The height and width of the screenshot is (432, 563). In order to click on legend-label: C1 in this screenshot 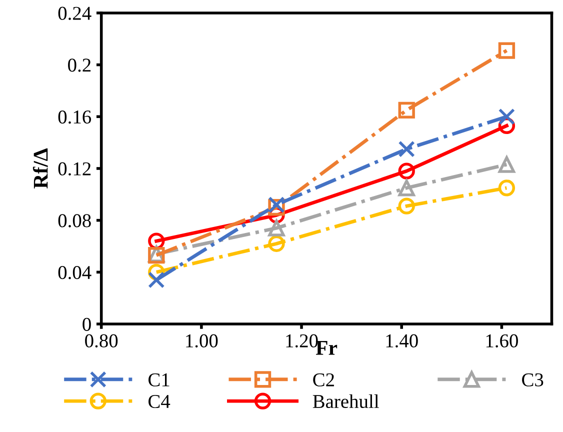, I will do `click(159, 379)`.